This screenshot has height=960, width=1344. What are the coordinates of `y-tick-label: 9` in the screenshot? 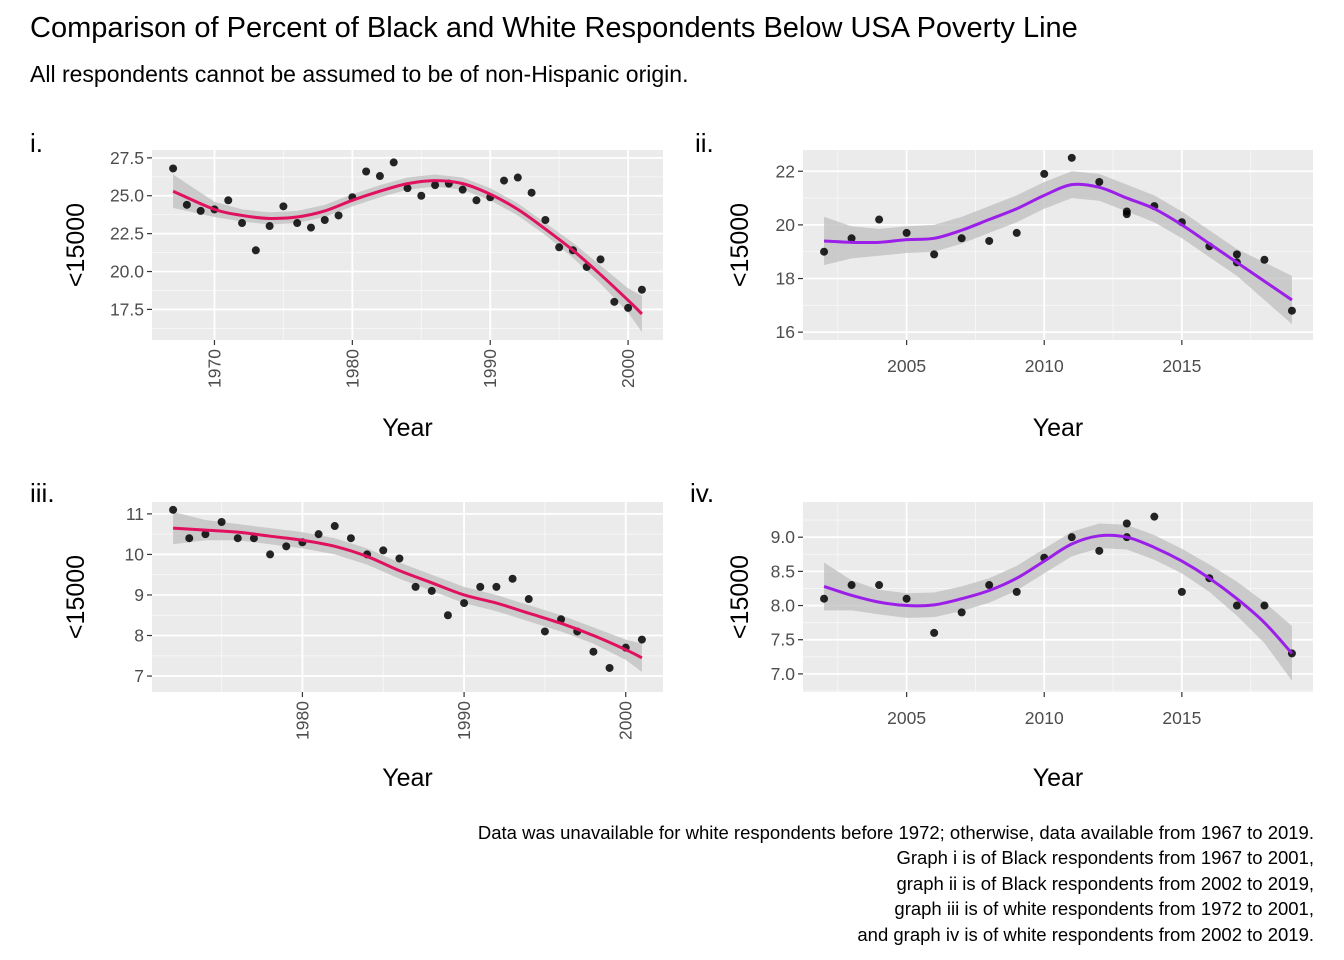 It's located at (139, 595).